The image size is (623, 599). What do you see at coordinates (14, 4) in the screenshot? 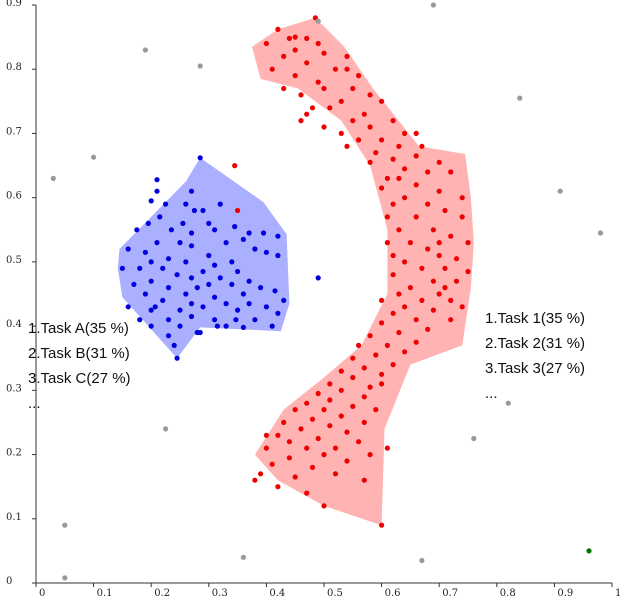
I see `y-tick-label: 0.9` at bounding box center [14, 4].